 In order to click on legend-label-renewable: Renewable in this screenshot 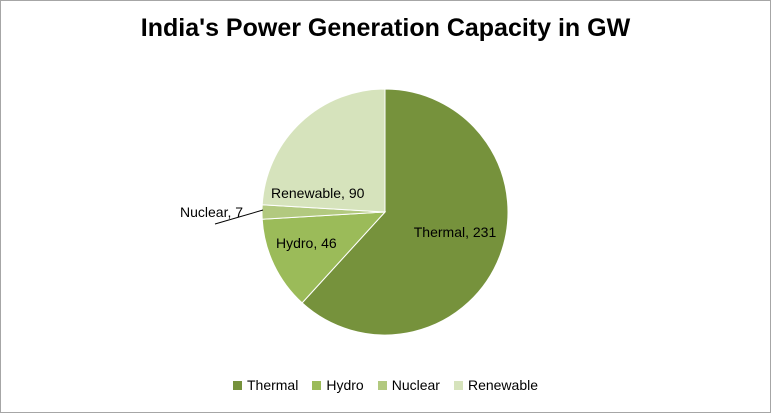, I will do `click(503, 385)`.